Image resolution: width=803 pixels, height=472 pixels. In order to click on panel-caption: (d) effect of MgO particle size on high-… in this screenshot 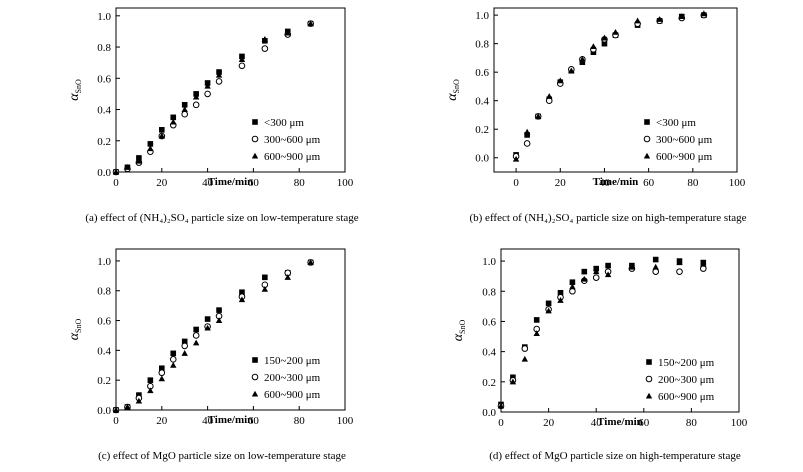, I will do `click(615, 456)`.